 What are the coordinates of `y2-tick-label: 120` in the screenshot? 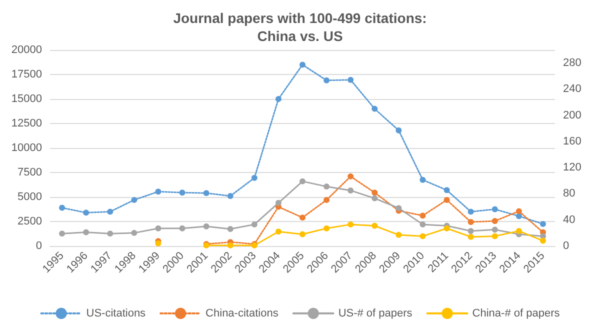 It's located at (572, 168).